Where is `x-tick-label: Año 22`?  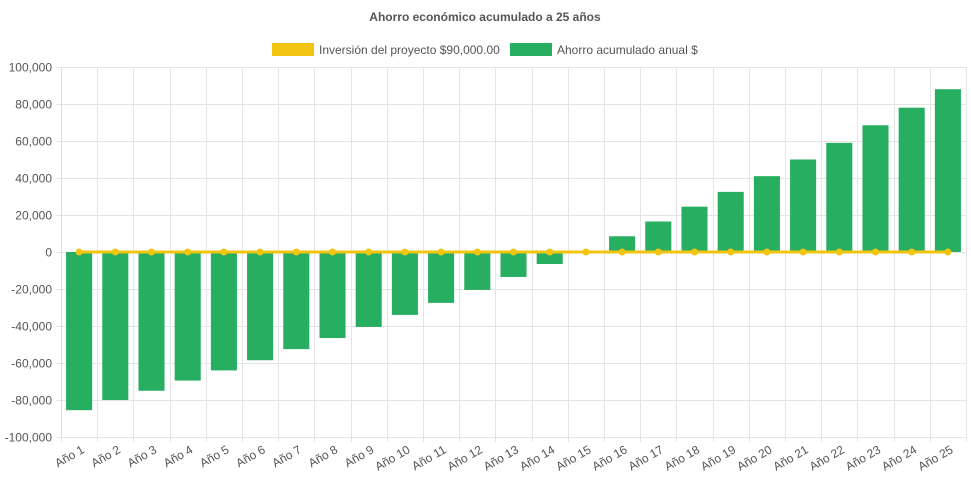 x-tick-label: Año 22 is located at coordinates (827, 457).